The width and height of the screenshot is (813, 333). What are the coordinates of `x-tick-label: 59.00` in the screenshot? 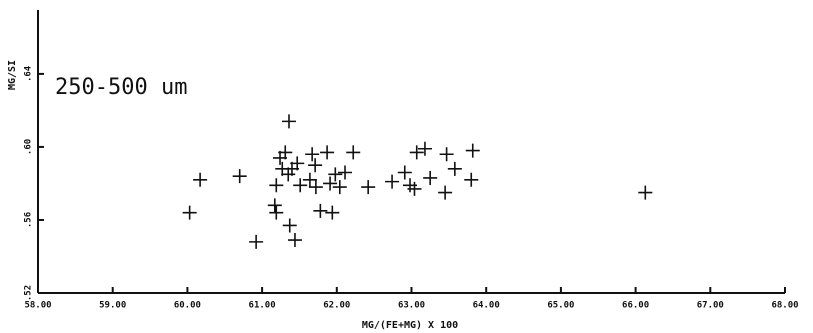 It's located at (112, 306).